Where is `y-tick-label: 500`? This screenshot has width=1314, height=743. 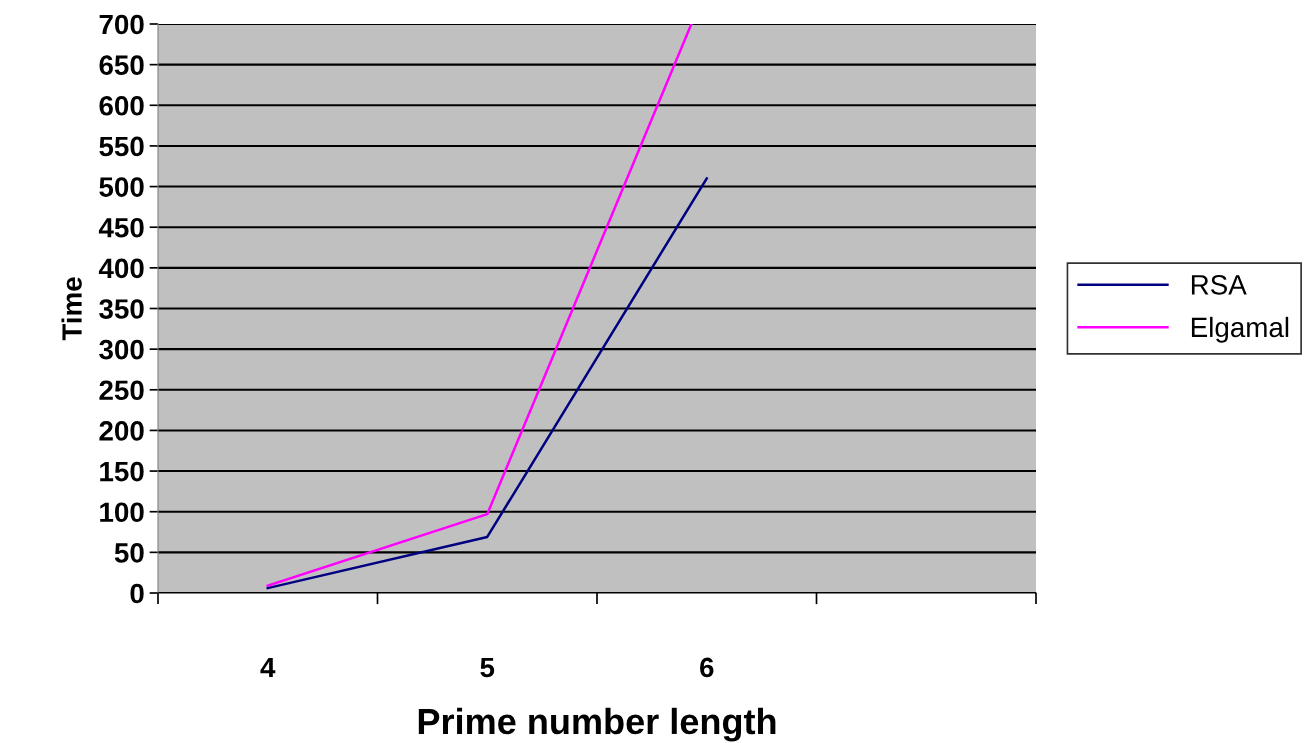
y-tick-label: 500 is located at coordinates (121, 187).